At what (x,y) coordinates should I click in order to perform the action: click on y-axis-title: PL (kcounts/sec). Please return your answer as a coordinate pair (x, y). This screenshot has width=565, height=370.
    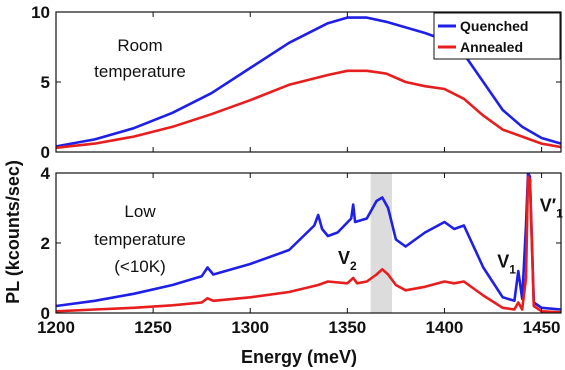
    Looking at the image, I should click on (13, 232).